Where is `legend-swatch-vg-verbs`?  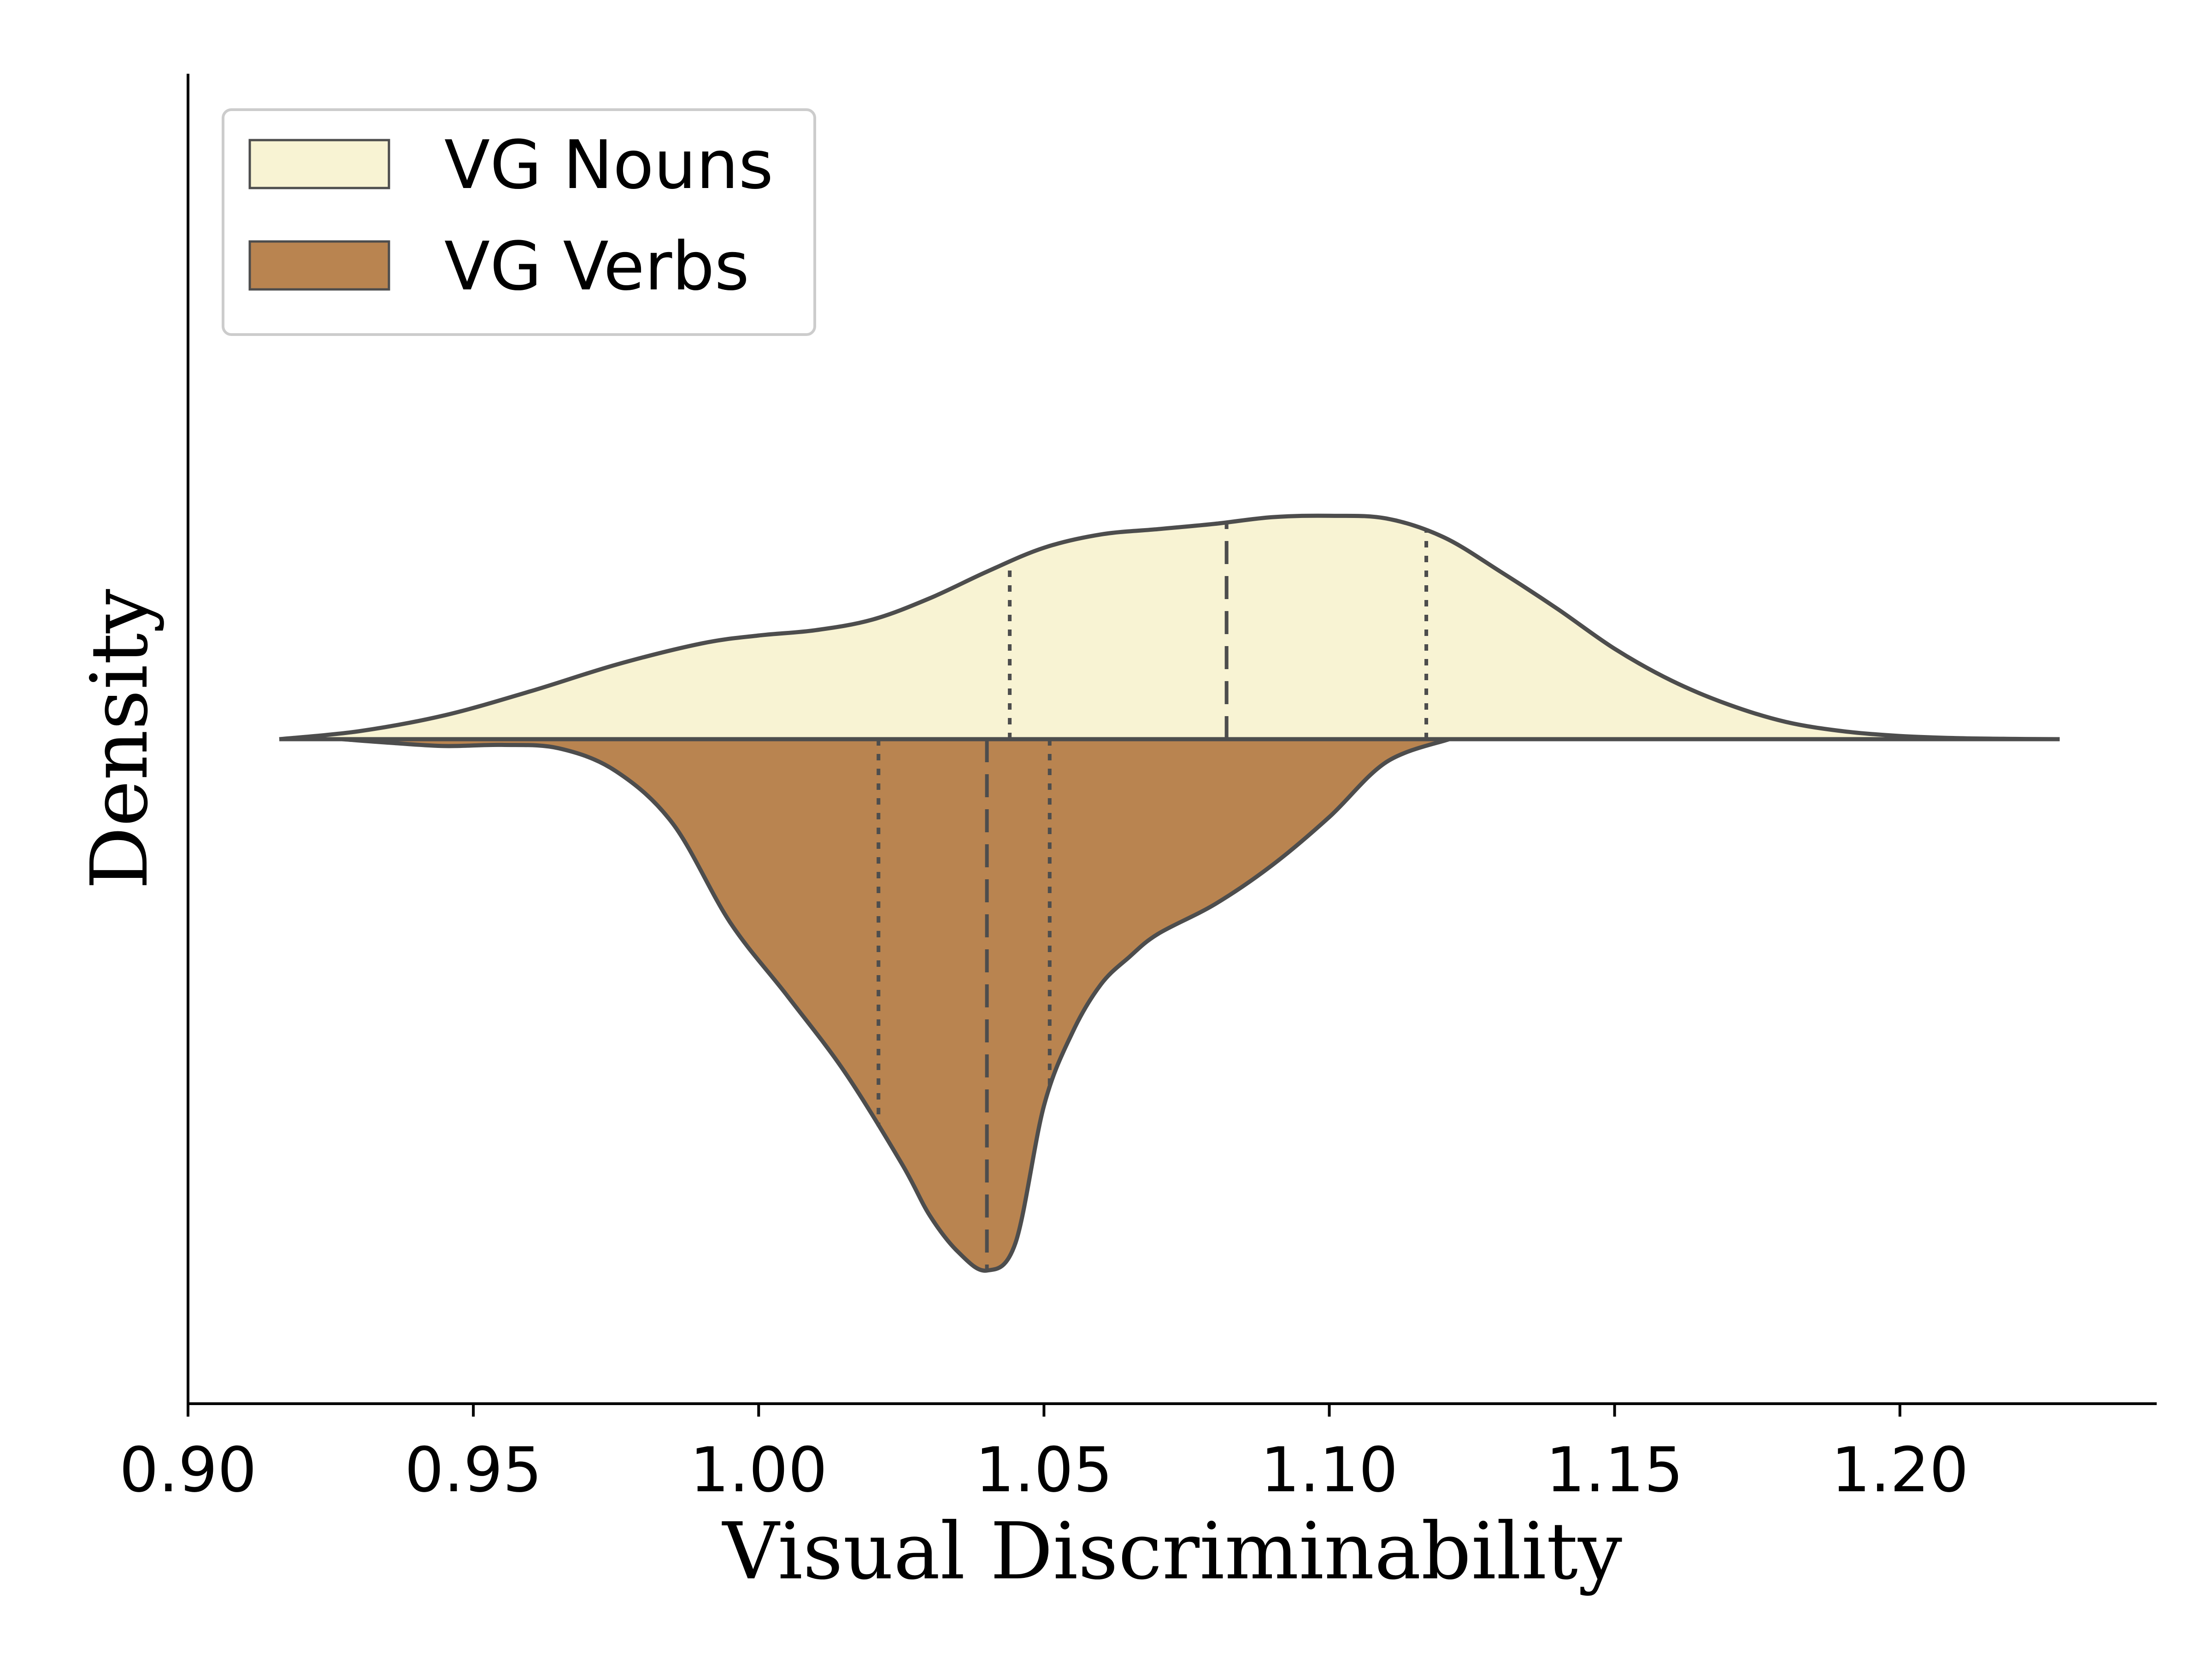
legend-swatch-vg-verbs is located at coordinates (319, 265).